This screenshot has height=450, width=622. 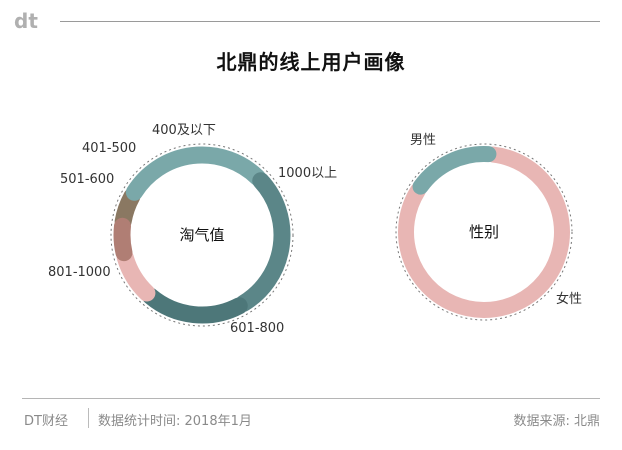 I want to click on gender-center-label: 性别, so click(x=484, y=232).